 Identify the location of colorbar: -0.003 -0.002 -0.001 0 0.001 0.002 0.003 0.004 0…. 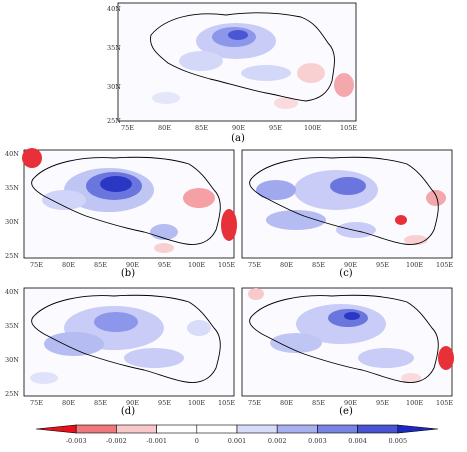
(237, 438).